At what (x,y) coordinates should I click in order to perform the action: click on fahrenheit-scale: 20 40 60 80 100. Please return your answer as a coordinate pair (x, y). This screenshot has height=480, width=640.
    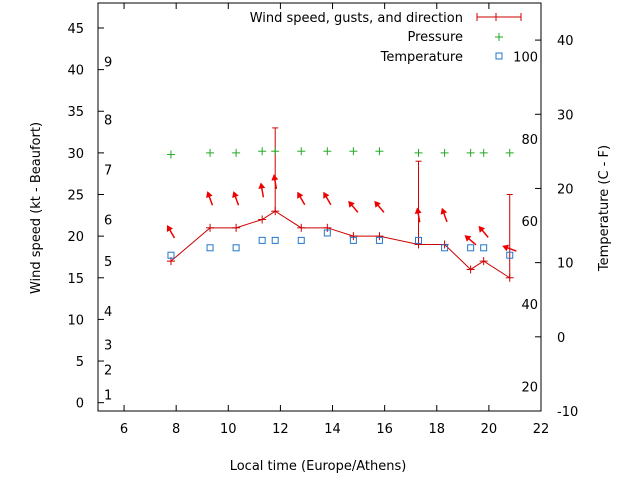
    Looking at the image, I should click on (525, 222).